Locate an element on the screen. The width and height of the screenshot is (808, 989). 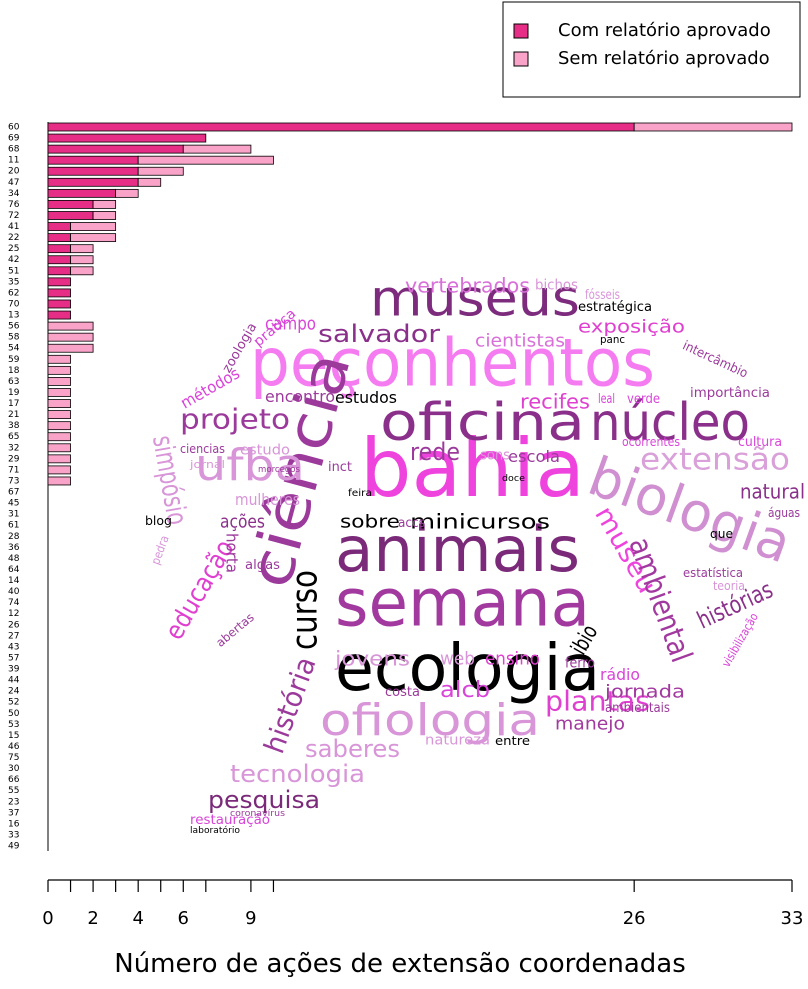
word: tecnologia is located at coordinates (297, 774).